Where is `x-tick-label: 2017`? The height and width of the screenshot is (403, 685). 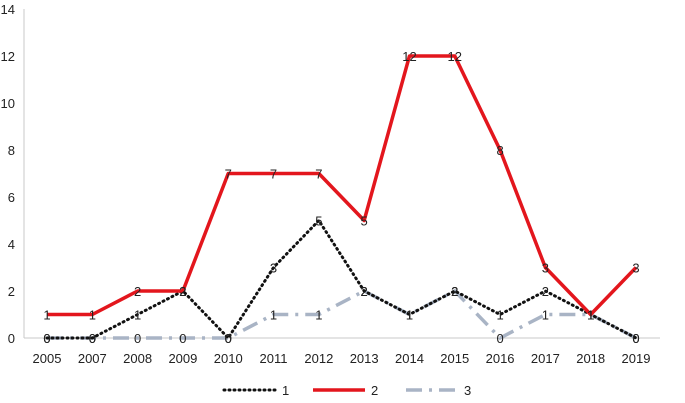
x-tick-label: 2017 is located at coordinates (545, 358).